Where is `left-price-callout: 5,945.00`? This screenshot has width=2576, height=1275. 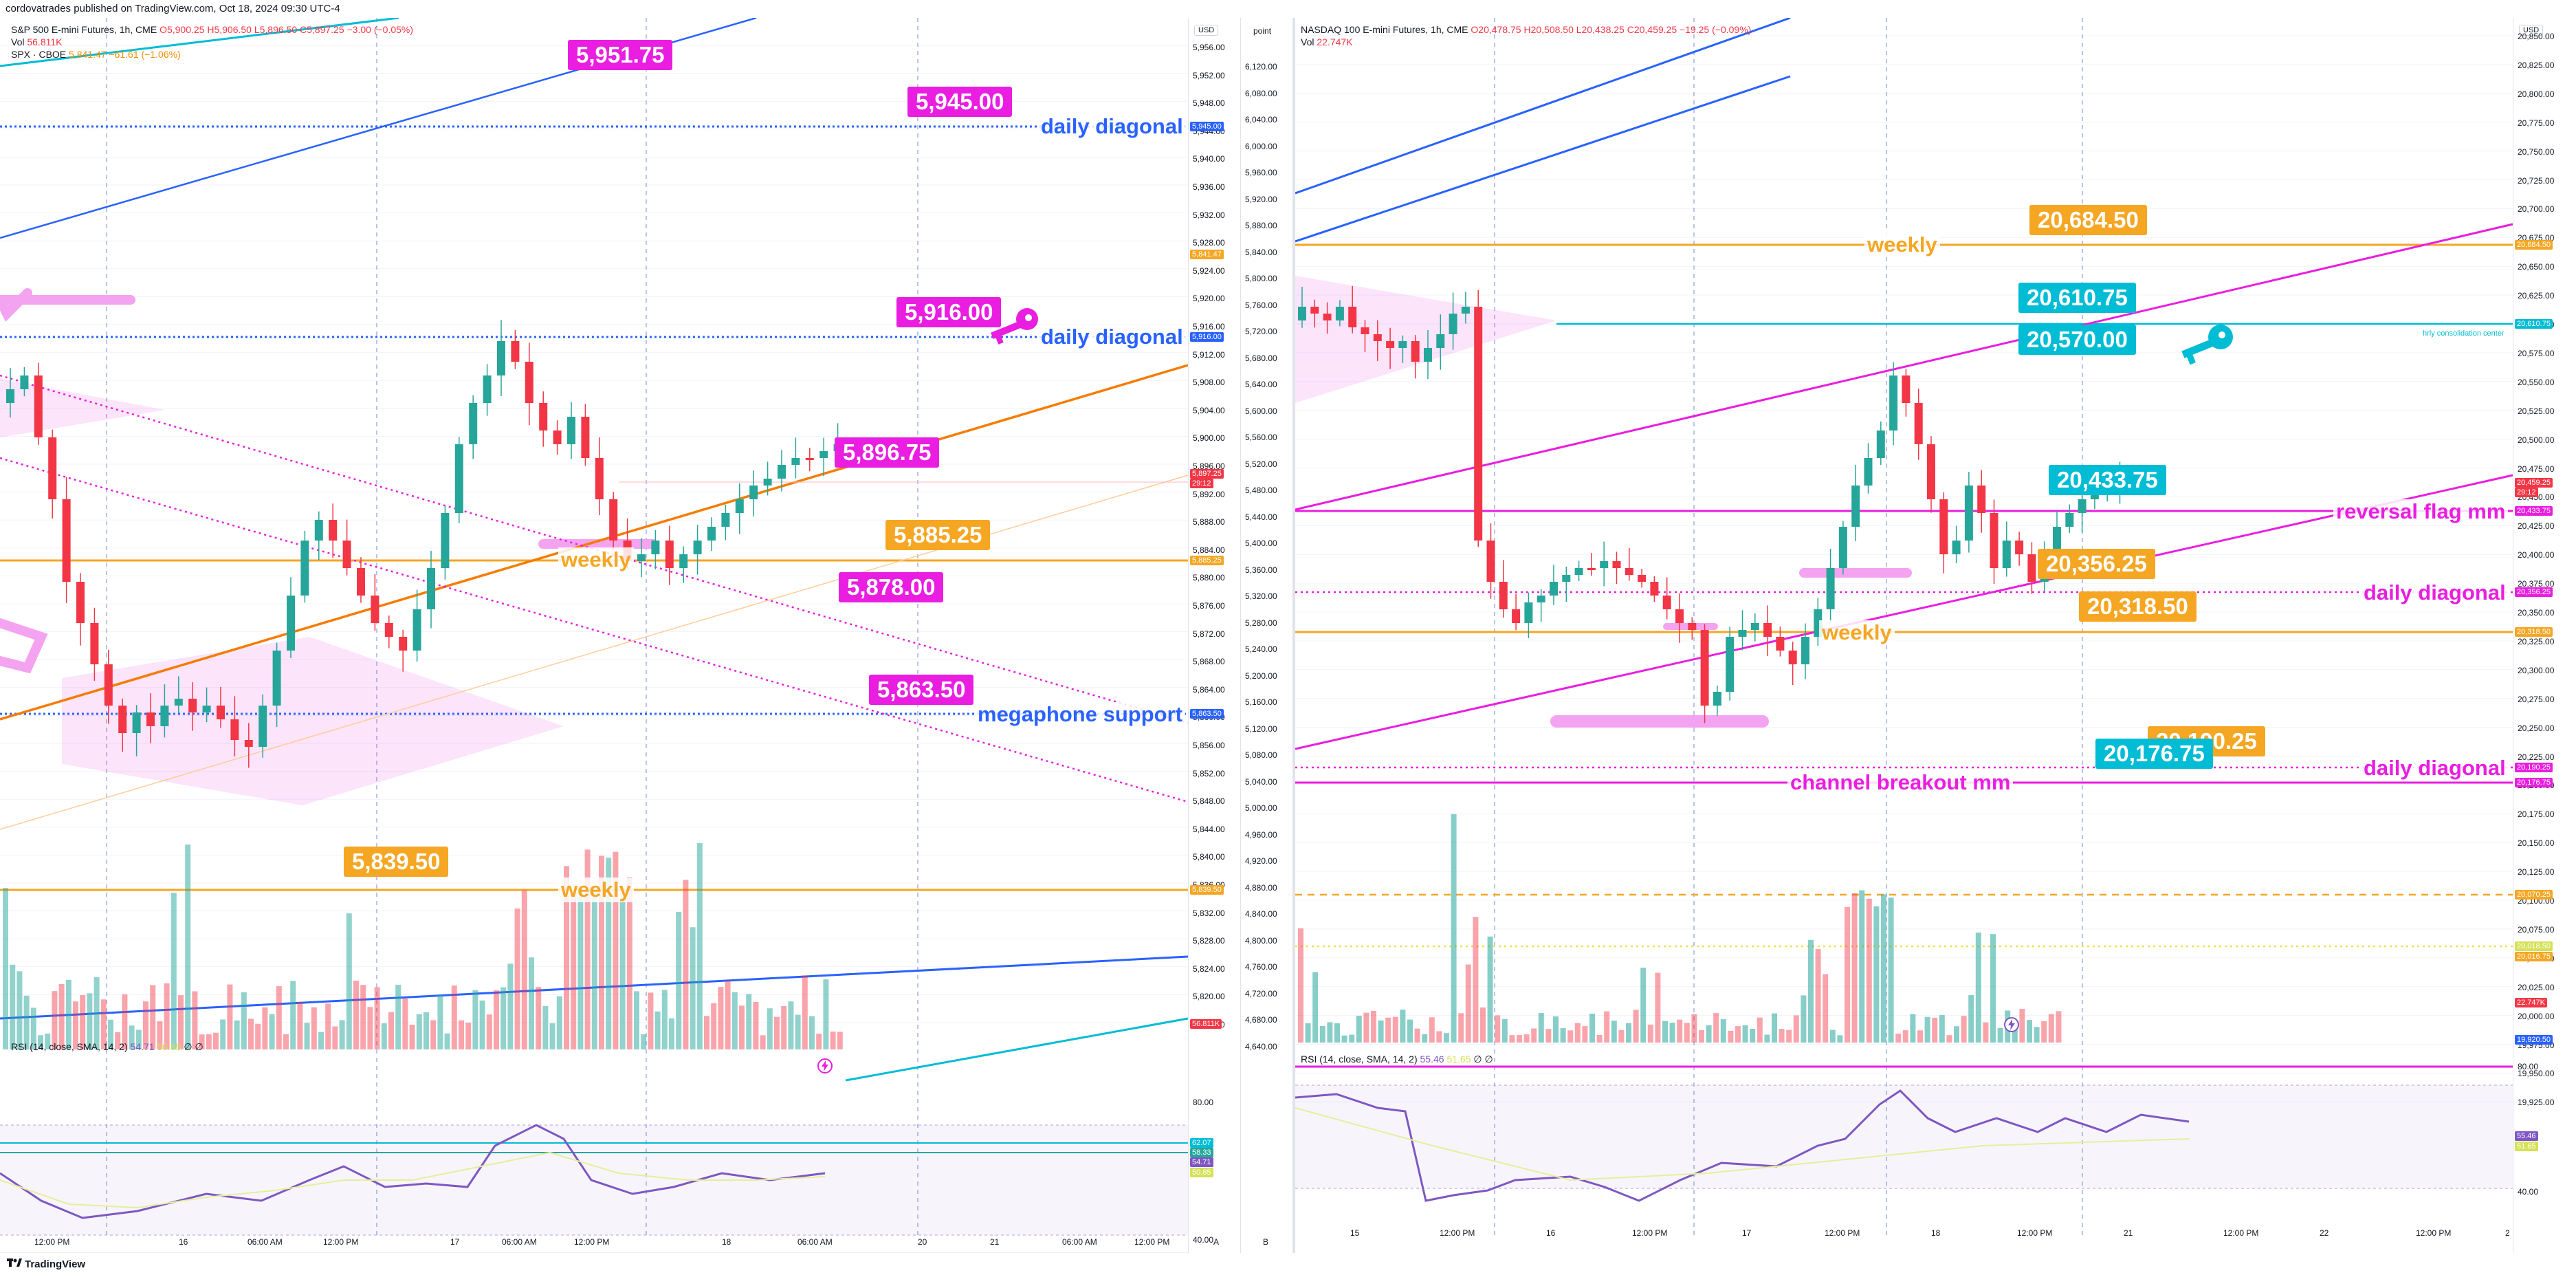
left-price-callout: 5,945.00 is located at coordinates (960, 102).